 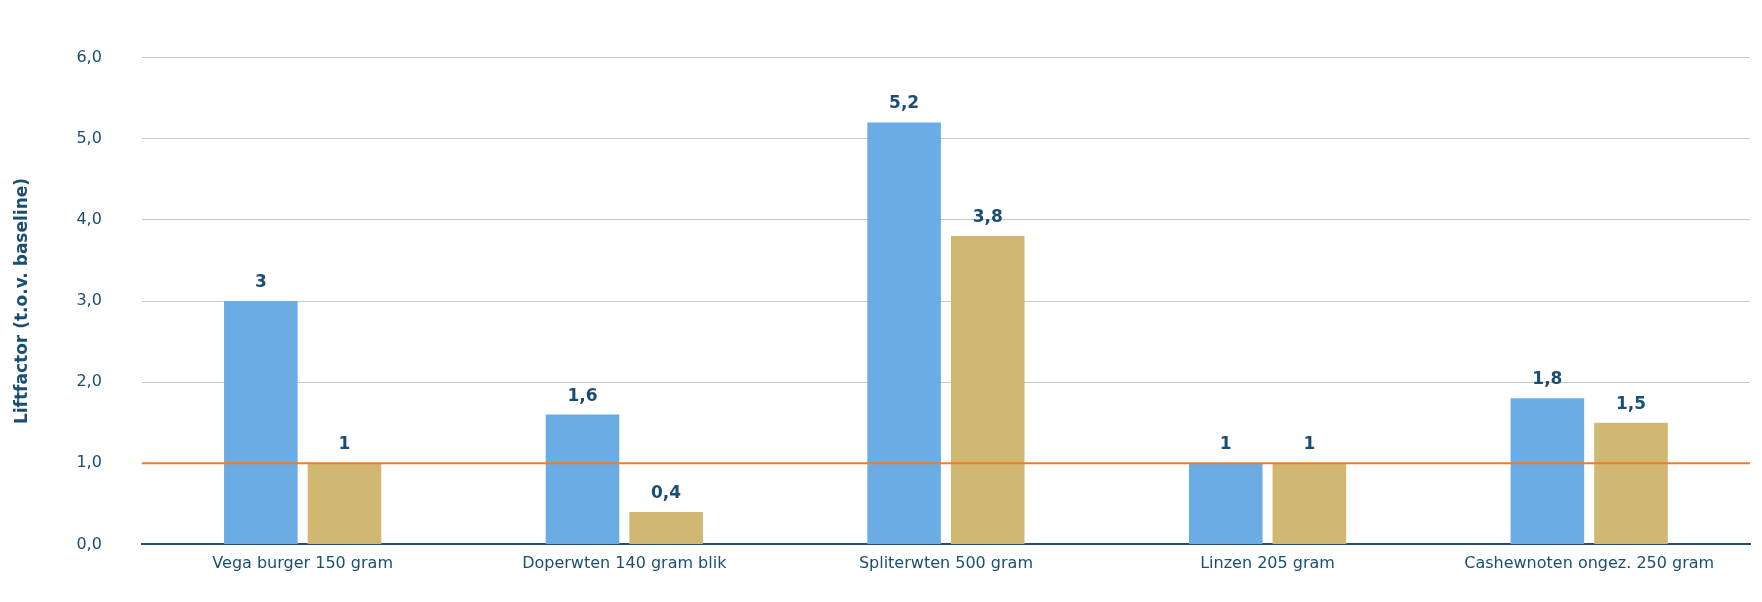 What do you see at coordinates (89, 462) in the screenshot?
I see `y-tick-label: 1,0` at bounding box center [89, 462].